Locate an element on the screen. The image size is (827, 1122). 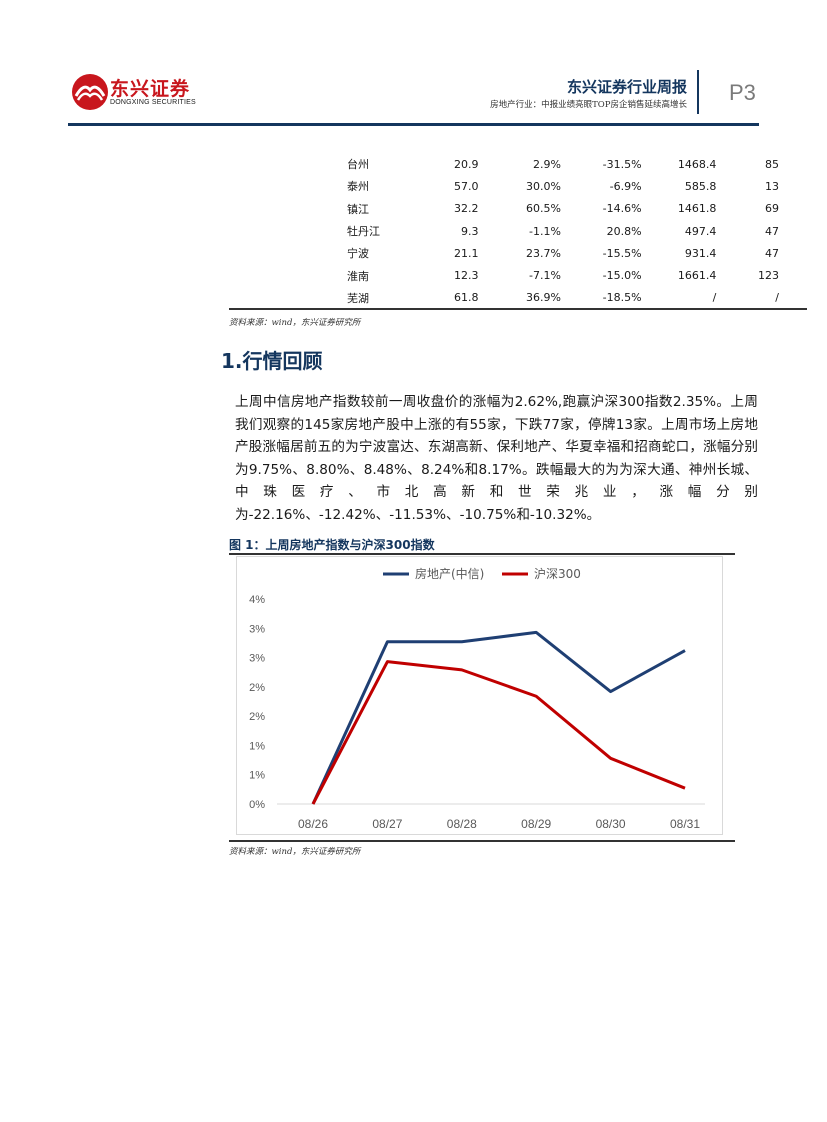
table-cell: 1661.4 is located at coordinates (697, 276).